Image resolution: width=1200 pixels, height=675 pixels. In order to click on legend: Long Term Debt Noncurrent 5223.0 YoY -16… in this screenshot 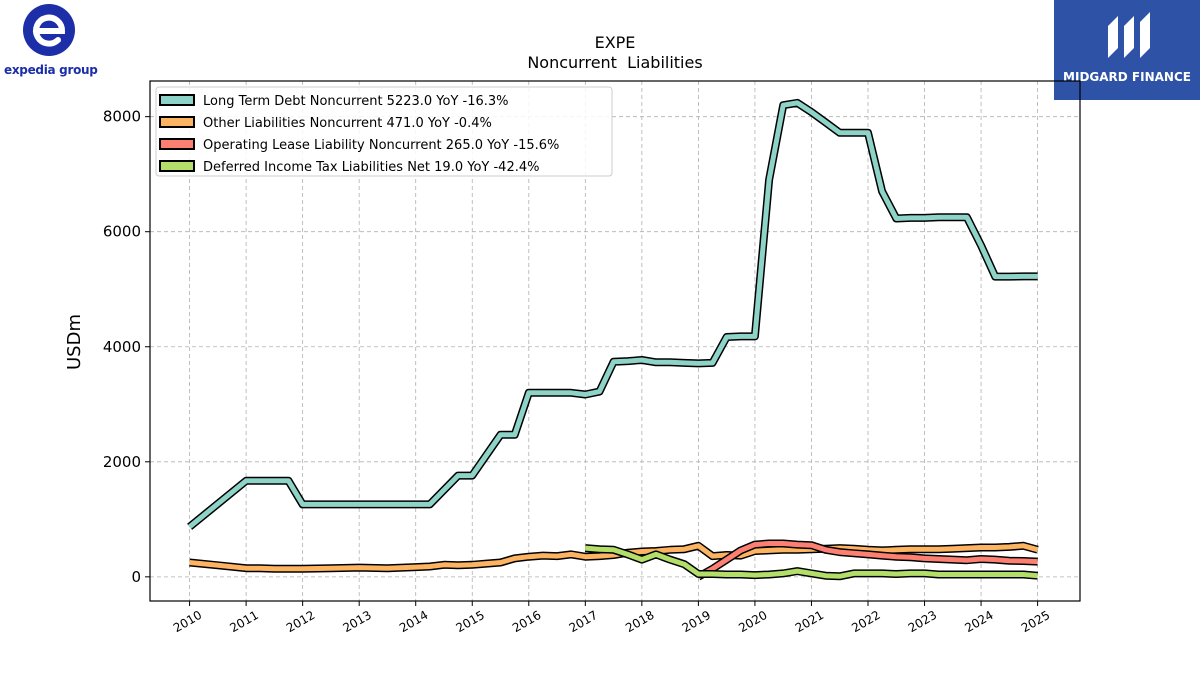, I will do `click(384, 131)`.